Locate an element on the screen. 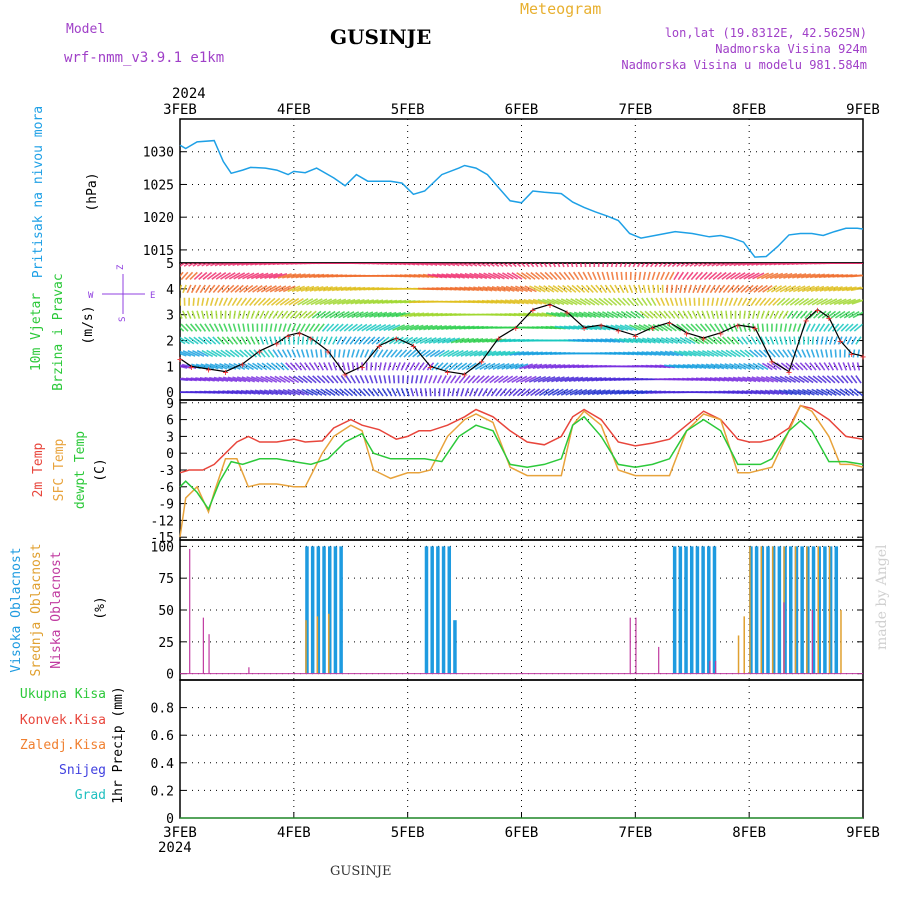 The height and width of the screenshot is (900, 900). model-label: Model is located at coordinates (85, 29).